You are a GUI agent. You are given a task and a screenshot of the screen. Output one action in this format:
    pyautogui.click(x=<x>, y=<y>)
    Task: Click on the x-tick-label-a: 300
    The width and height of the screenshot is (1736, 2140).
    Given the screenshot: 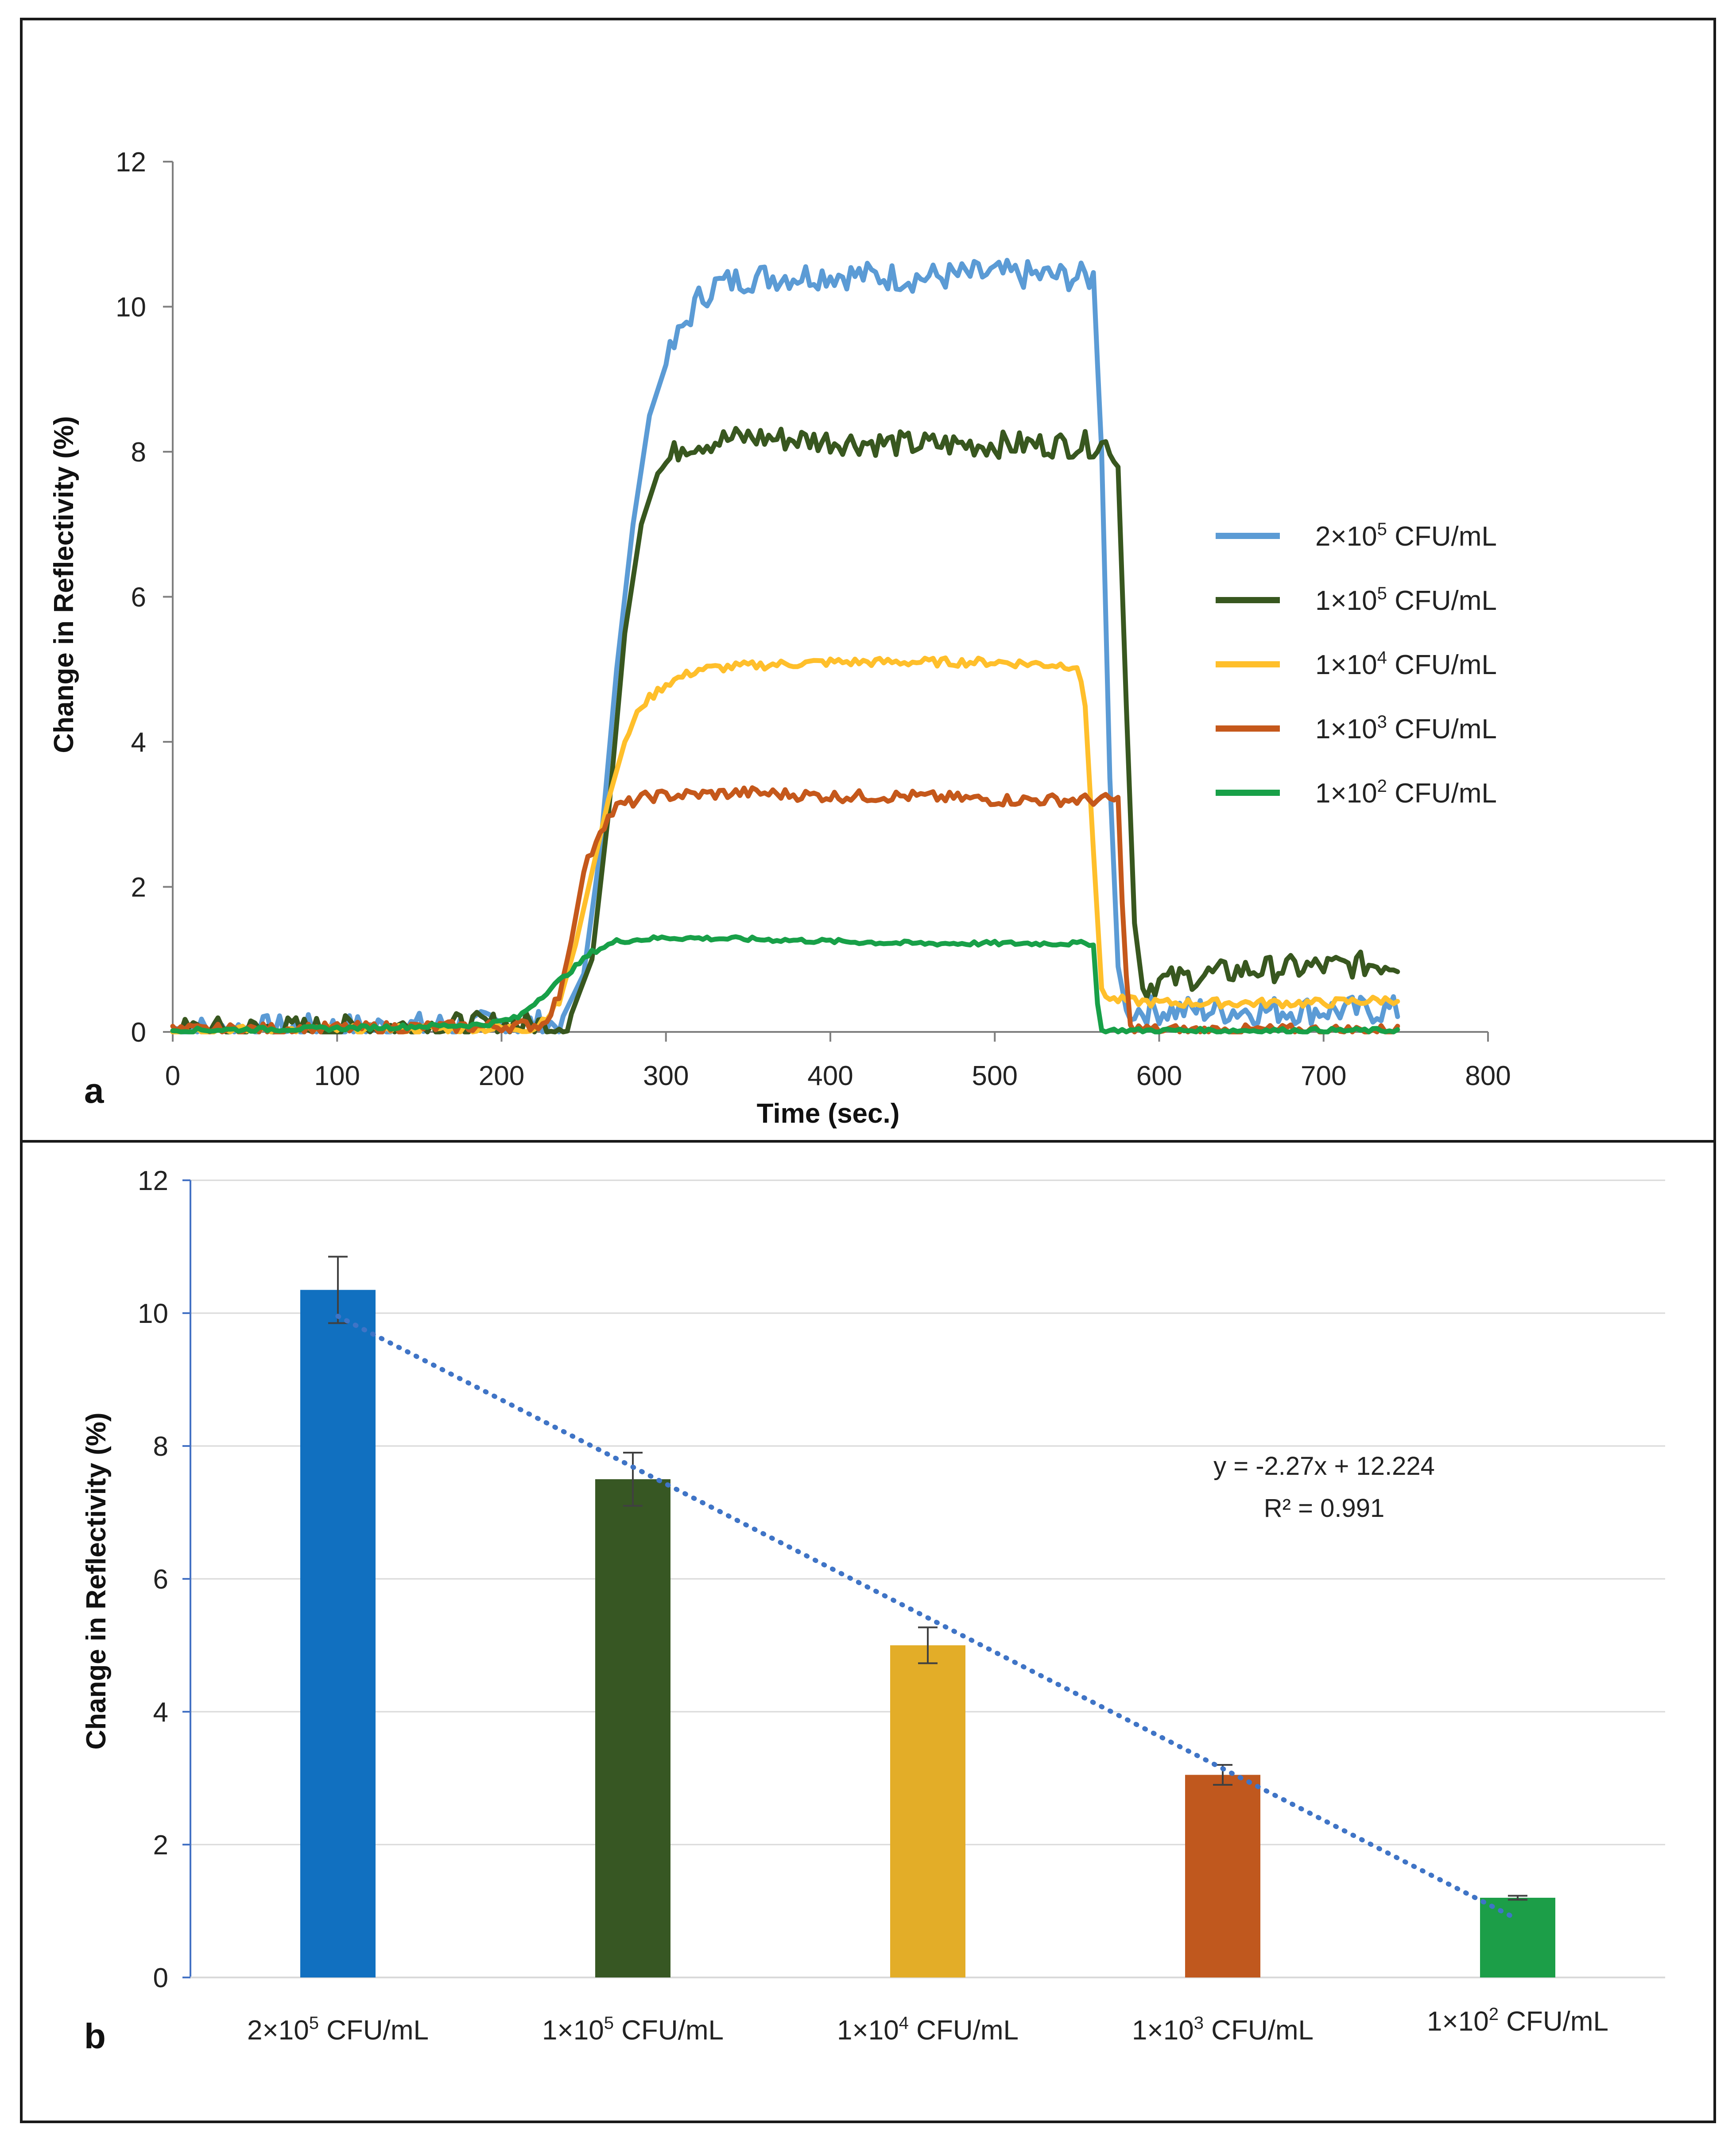 What is the action you would take?
    pyautogui.click(x=666, y=1076)
    